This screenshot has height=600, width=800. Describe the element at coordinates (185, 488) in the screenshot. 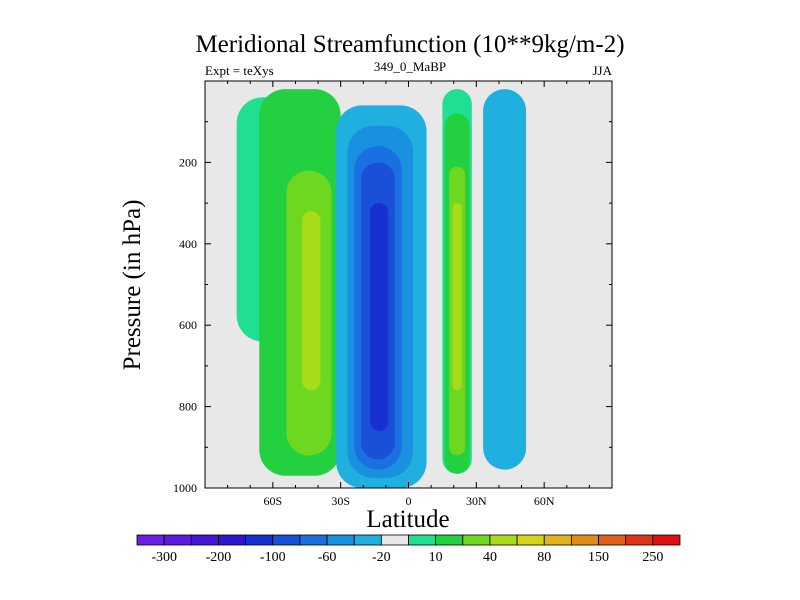

I see `y-tick-label: 1000` at that location.